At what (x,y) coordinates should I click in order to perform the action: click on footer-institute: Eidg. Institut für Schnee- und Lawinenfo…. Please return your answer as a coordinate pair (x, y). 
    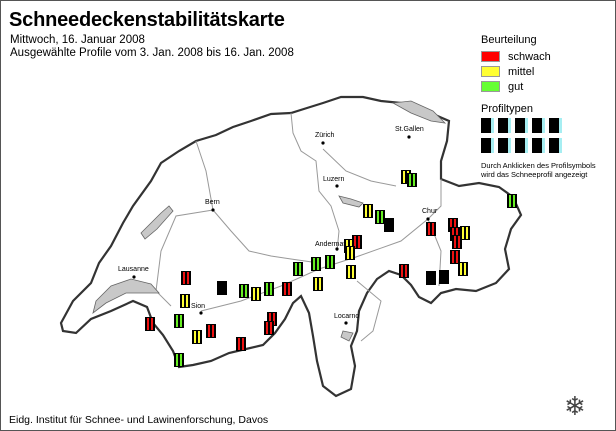
    Looking at the image, I should click on (139, 420).